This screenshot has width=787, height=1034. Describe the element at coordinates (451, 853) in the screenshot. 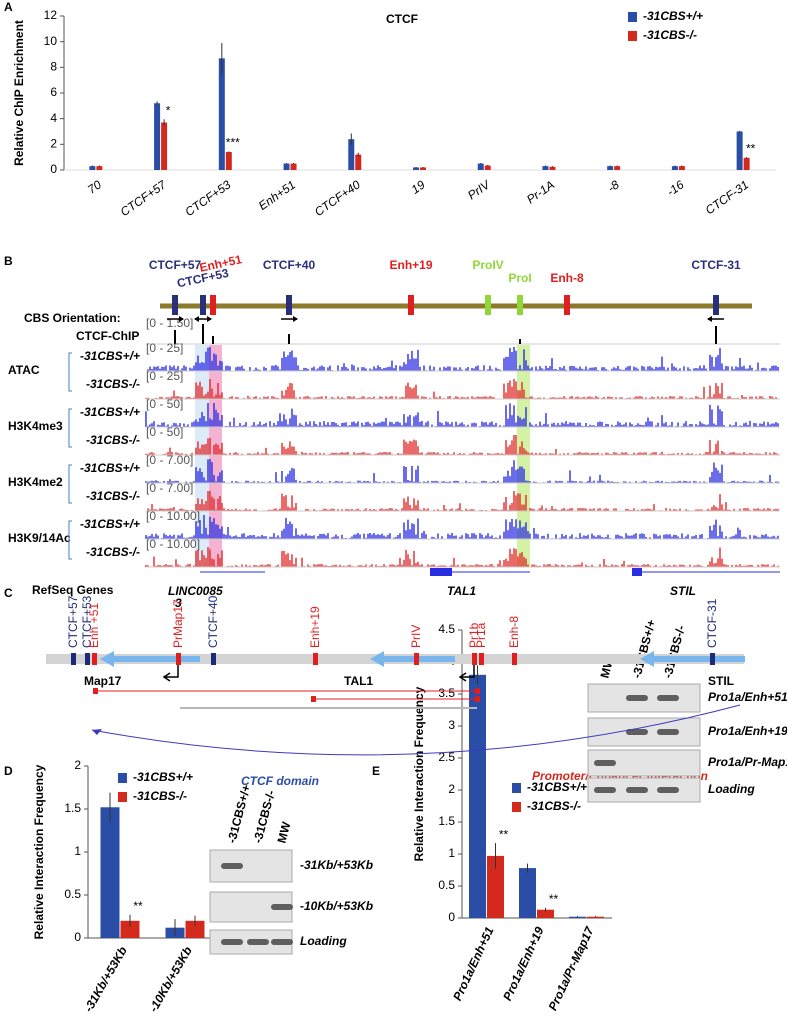

I see `y-tick-label: 1` at that location.